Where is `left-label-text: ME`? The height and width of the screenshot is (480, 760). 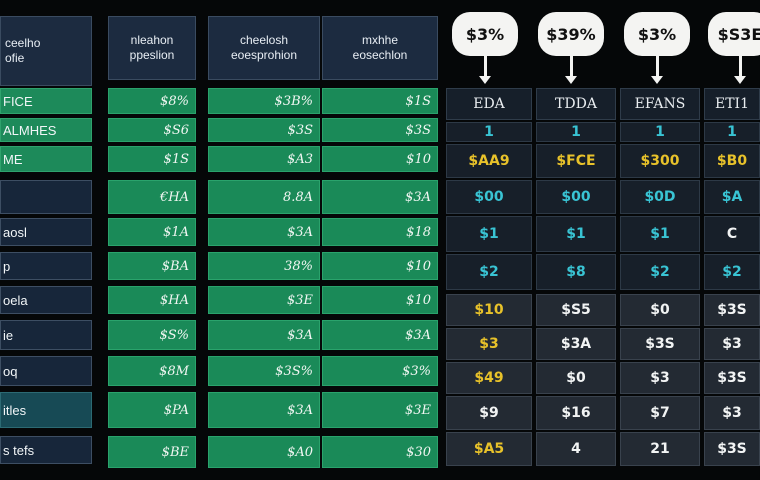 left-label-text: ME is located at coordinates (13, 159).